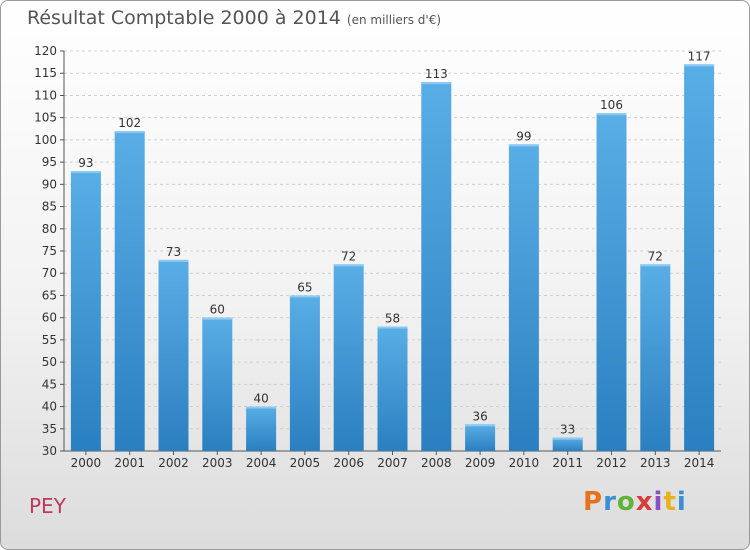 The image size is (750, 550). I want to click on bar-2013, so click(655, 357).